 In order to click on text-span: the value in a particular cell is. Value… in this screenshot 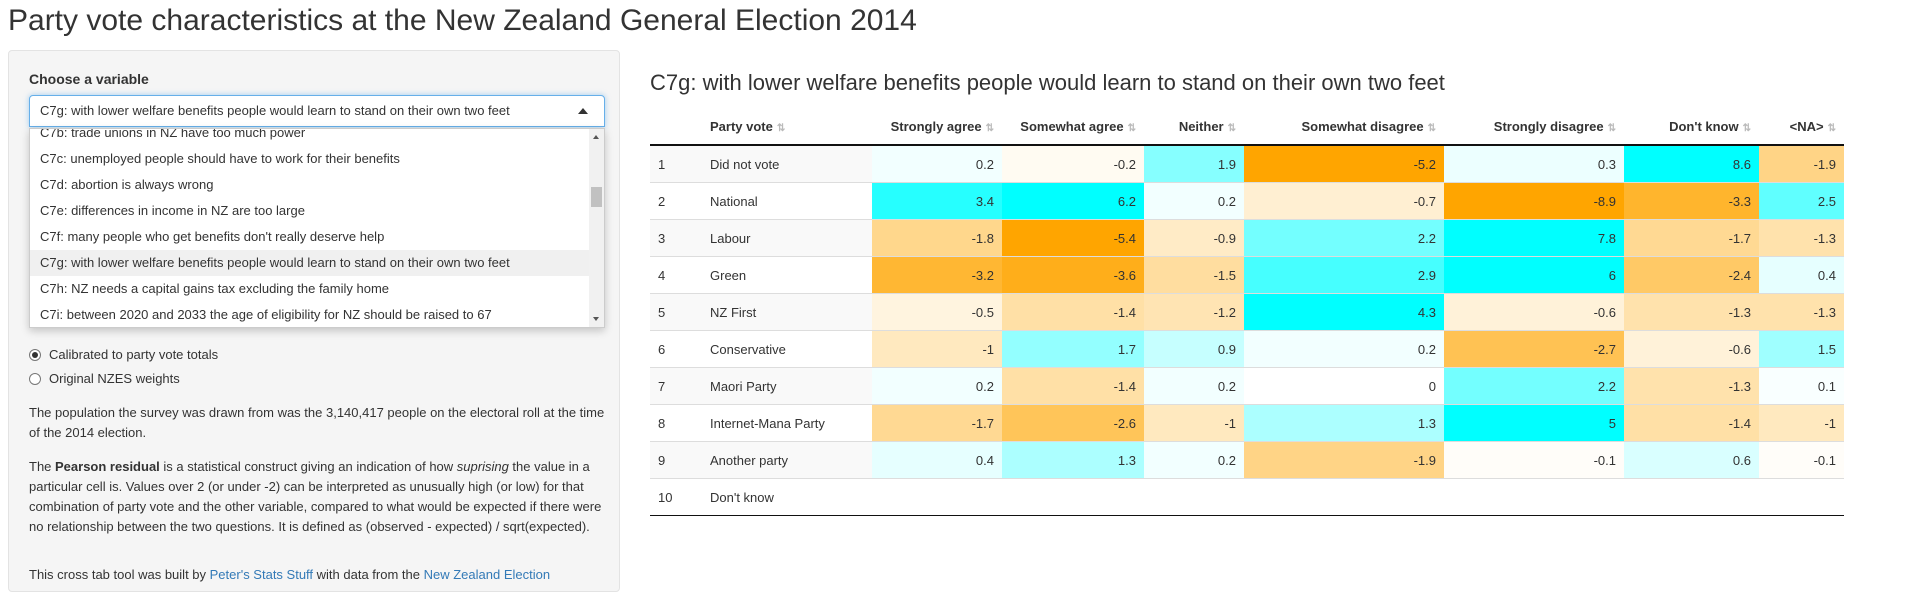, I will do `click(315, 496)`.